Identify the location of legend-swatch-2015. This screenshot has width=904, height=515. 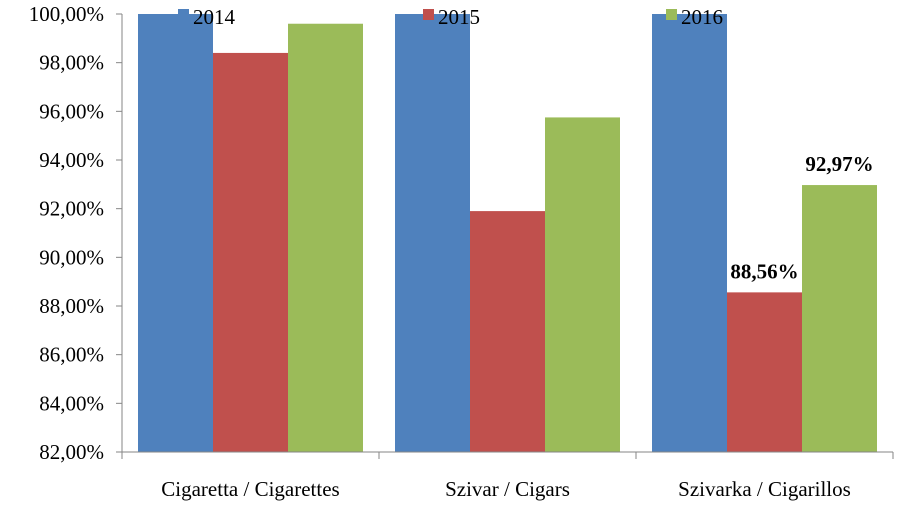
(428, 14).